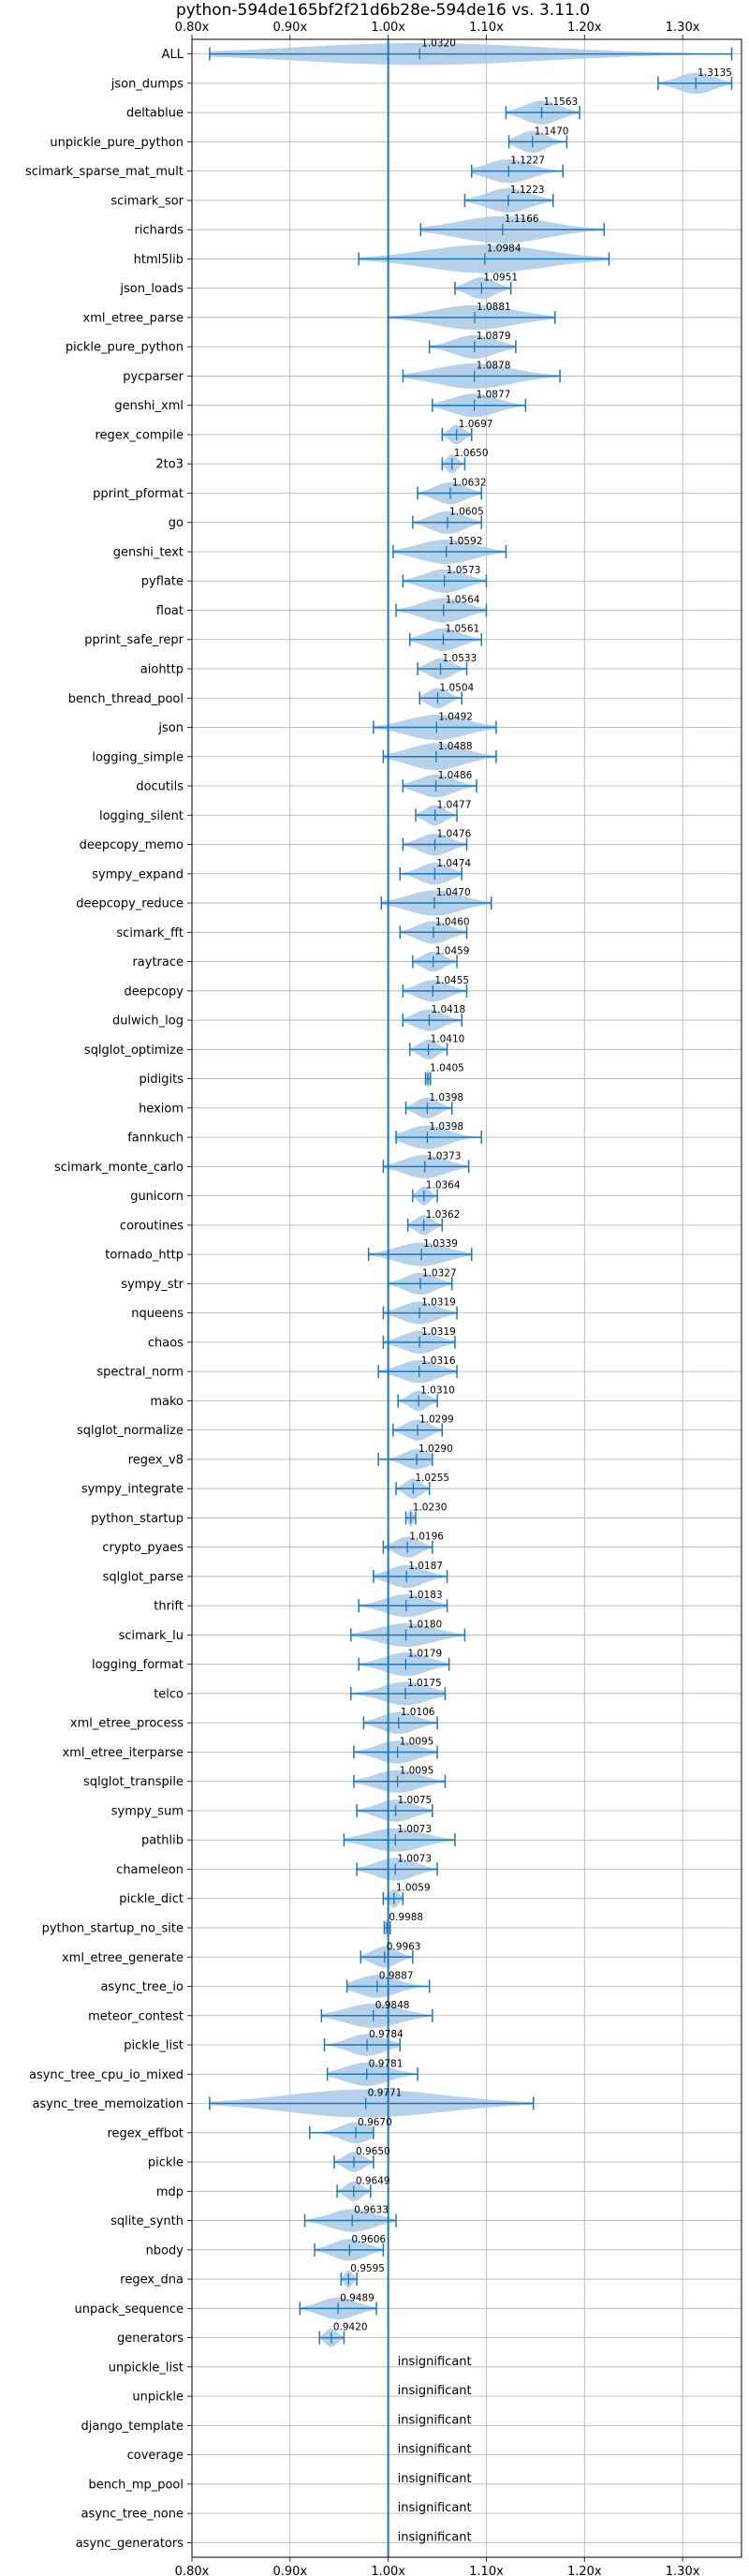 The height and width of the screenshot is (2576, 749). Describe the element at coordinates (464, 570) in the screenshot. I see `value-label: 1.0573` at that location.